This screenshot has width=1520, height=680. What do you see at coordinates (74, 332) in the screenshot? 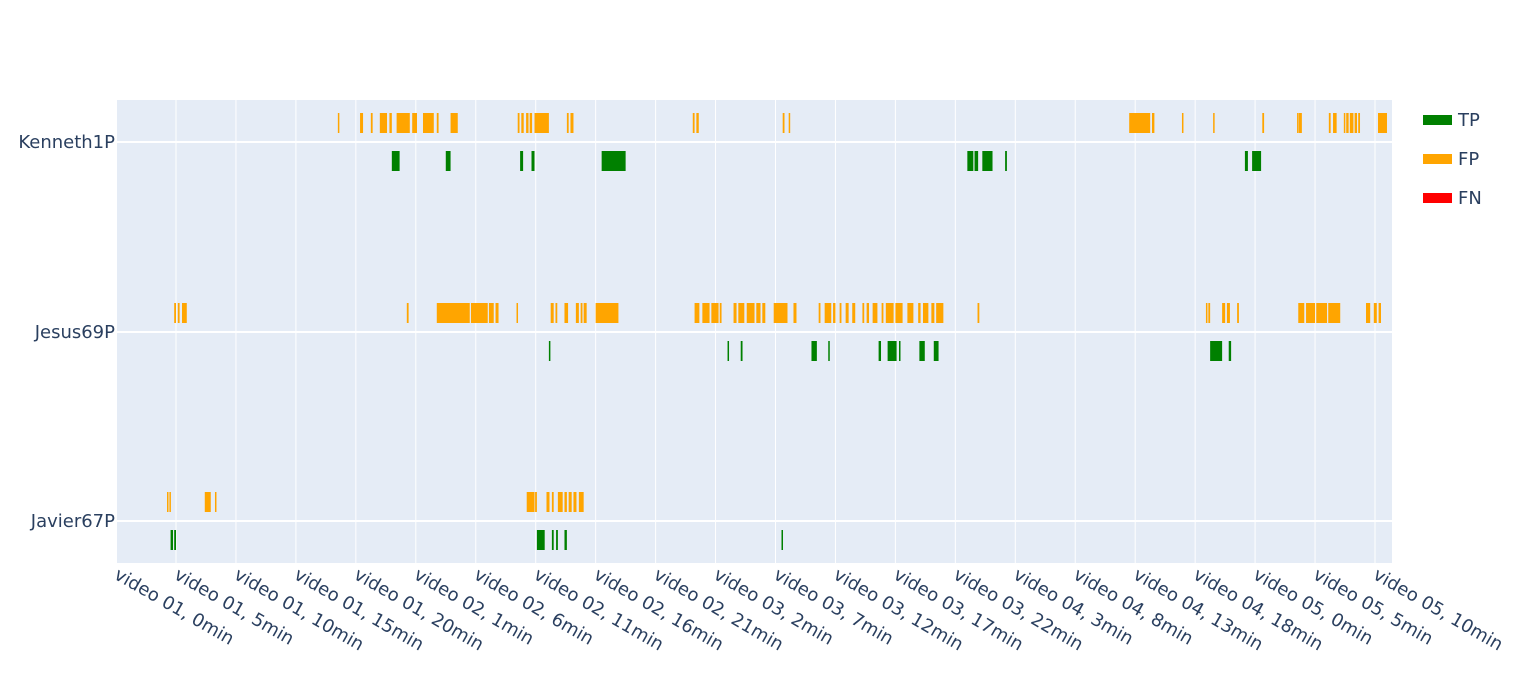
I see `y-tick-label: Jesus69P` at bounding box center [74, 332].